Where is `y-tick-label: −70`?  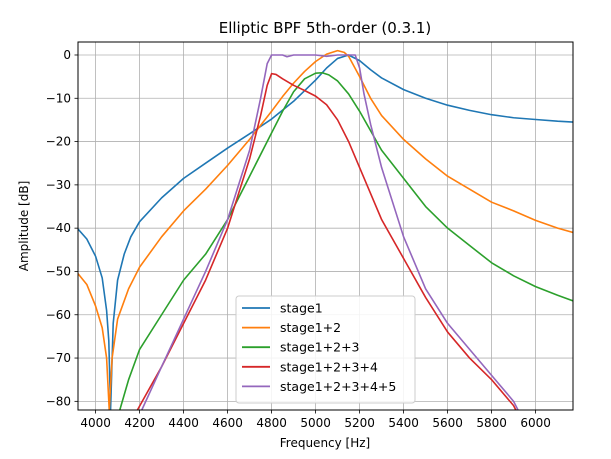 y-tick-label: −70 is located at coordinates (58, 358).